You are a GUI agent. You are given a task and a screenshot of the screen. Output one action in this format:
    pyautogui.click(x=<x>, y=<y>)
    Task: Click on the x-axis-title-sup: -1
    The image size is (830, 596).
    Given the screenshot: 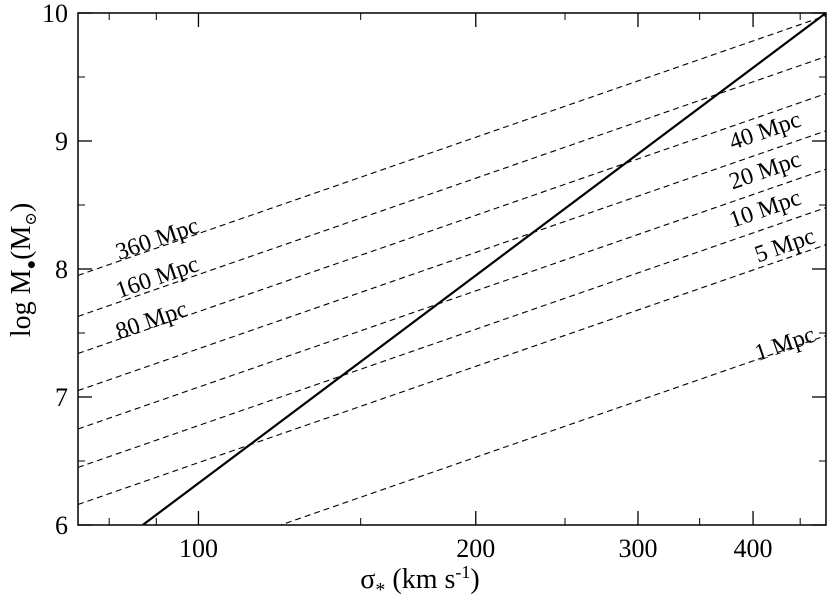 What is the action you would take?
    pyautogui.click(x=462, y=572)
    